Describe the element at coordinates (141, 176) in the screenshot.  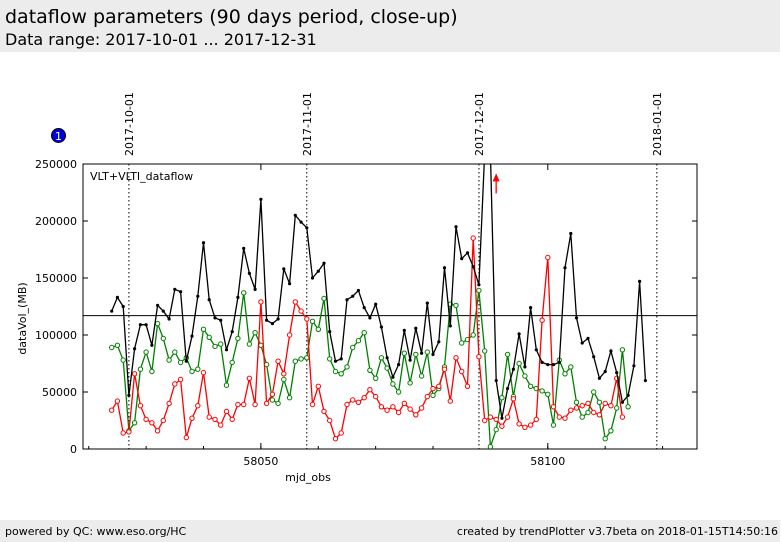
I see `panel-label: VLT+VLTI_dataflow` at that location.